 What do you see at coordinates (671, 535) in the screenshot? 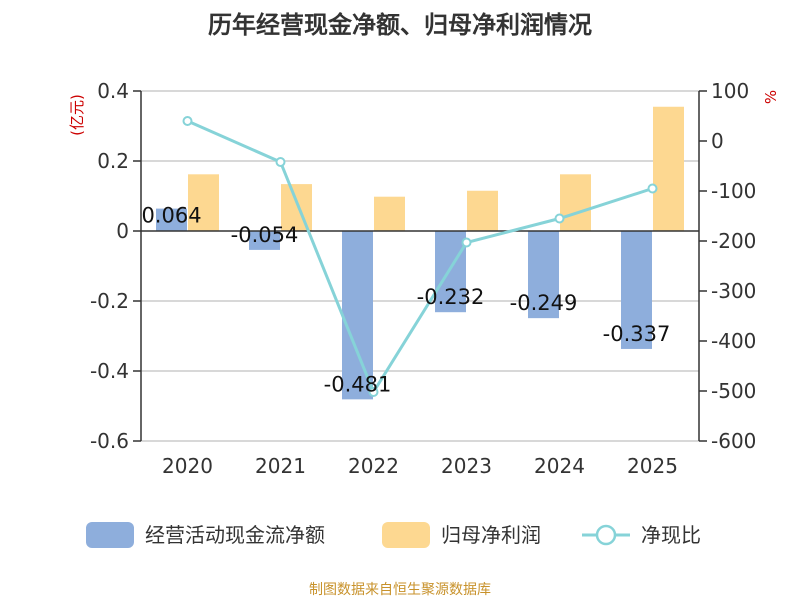
I see `legend-label-ratio: 净现比` at bounding box center [671, 535].